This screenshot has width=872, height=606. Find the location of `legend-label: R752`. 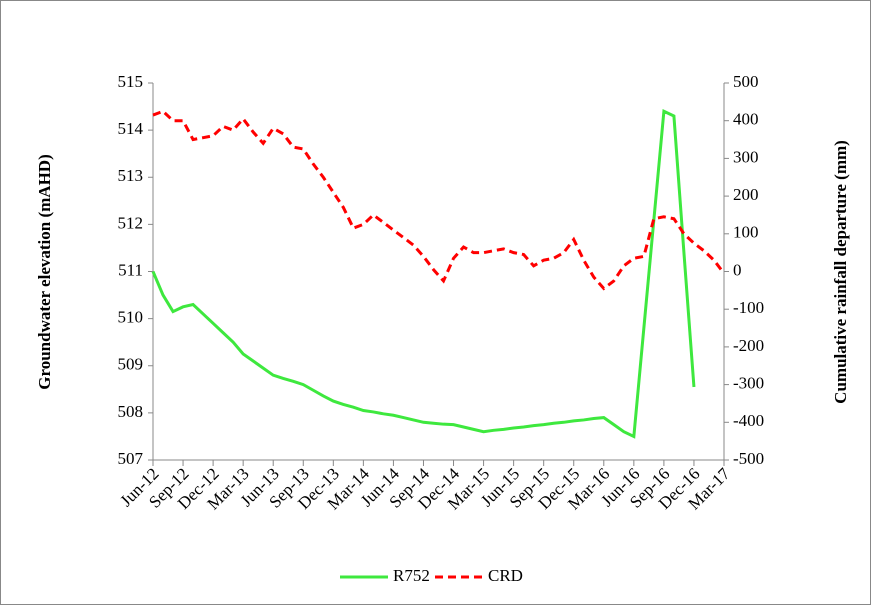

legend-label: R752 is located at coordinates (411, 575).